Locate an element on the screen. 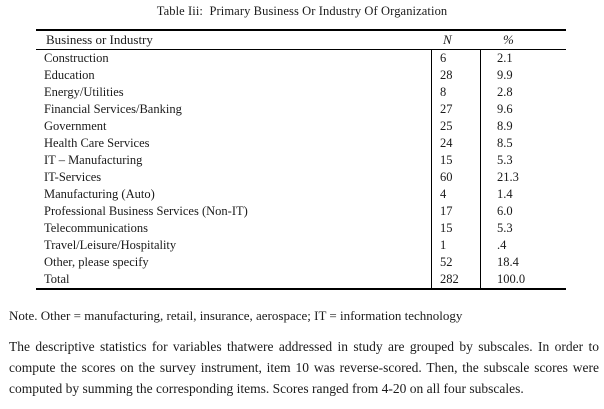 This screenshot has width=604, height=409. row-n-cell: 27 is located at coordinates (455, 109).